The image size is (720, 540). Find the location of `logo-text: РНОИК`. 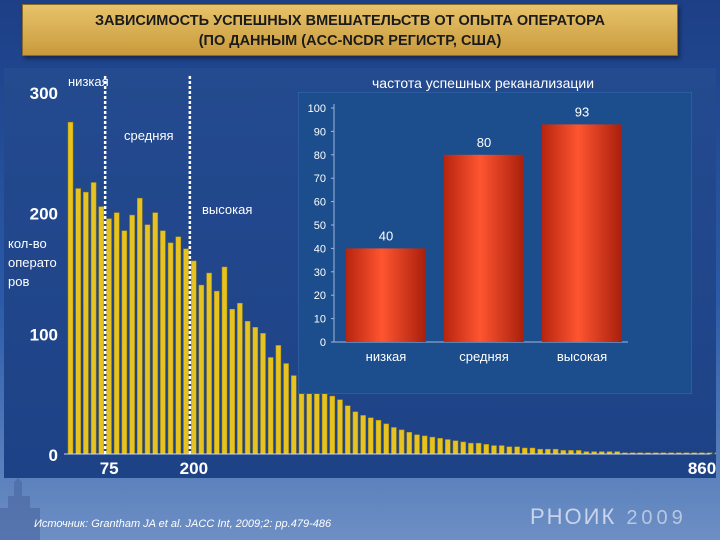

logo-text: РНОИК is located at coordinates (573, 516).